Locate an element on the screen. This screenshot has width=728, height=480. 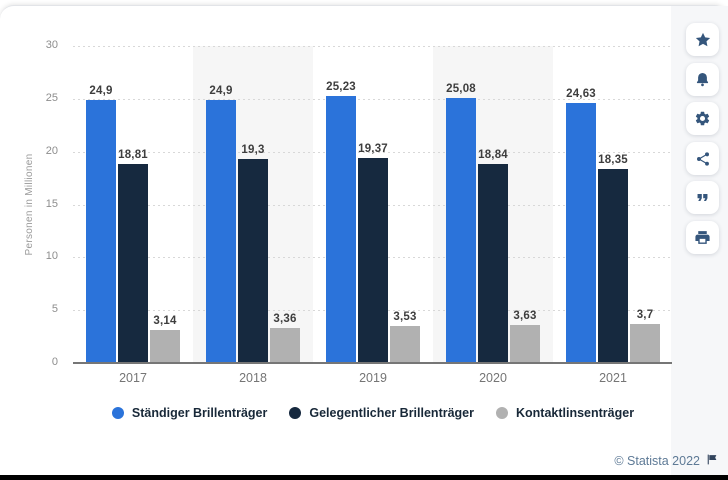
x-tick-label: 2018 is located at coordinates (253, 378).